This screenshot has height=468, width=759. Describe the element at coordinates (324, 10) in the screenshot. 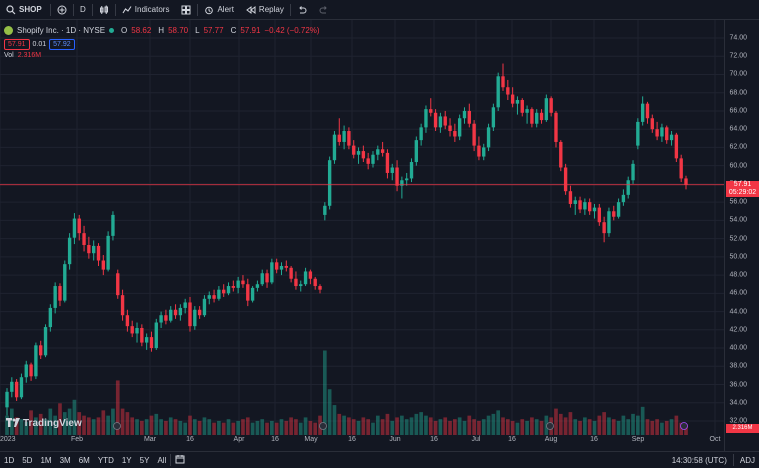

I see `redo-button` at that location.